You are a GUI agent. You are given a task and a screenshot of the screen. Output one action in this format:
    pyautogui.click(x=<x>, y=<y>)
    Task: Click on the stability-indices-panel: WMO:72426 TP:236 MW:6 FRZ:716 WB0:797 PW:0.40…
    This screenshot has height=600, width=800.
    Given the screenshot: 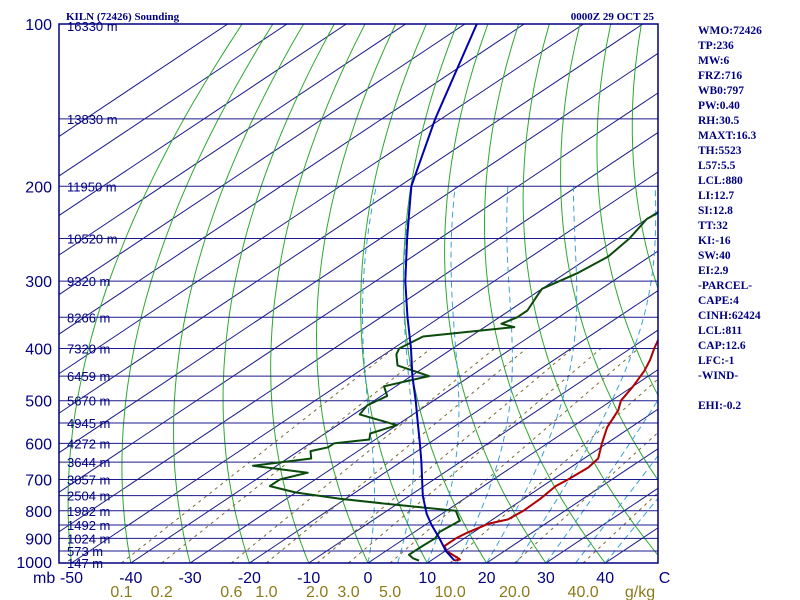 What is the action you would take?
    pyautogui.click(x=730, y=219)
    